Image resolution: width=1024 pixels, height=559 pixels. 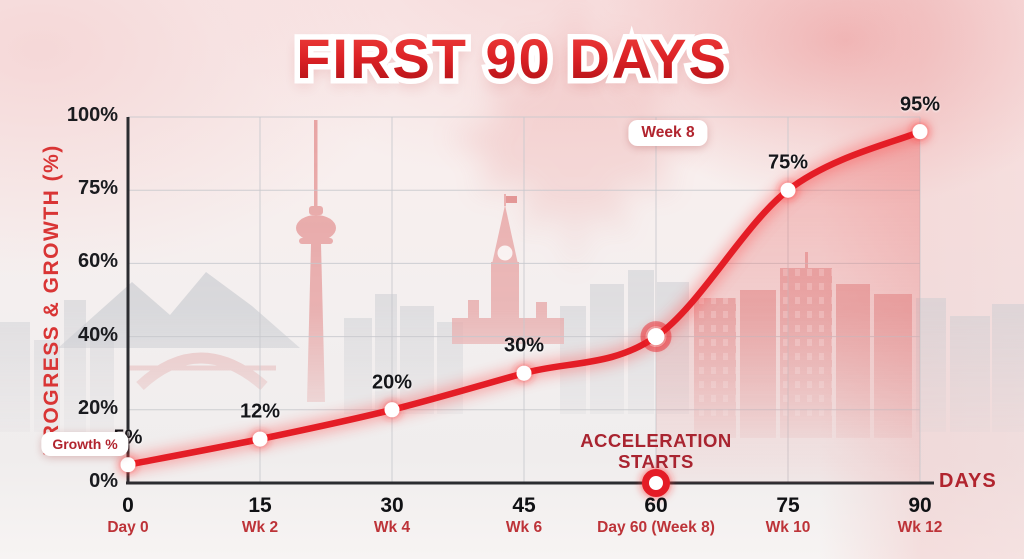 I want to click on day60-marker-ring, so click(x=656, y=337).